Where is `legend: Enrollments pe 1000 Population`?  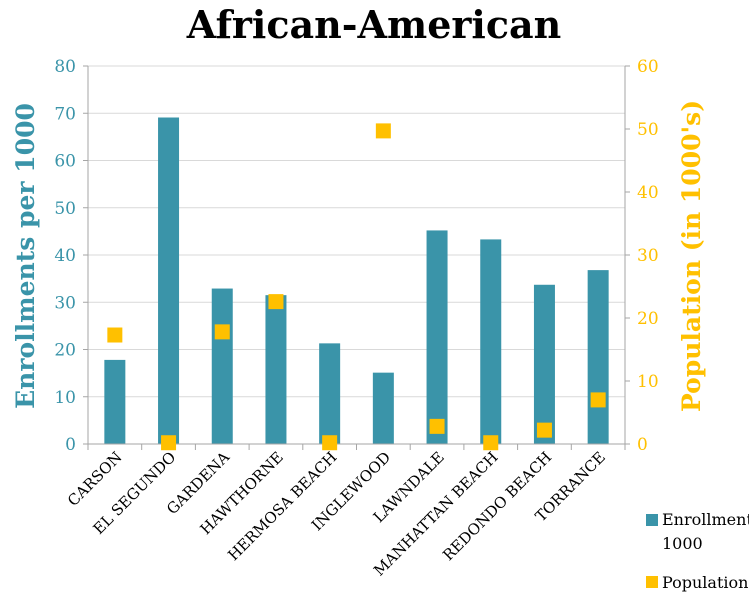
legend: Enrollments pe 1000 Population is located at coordinates (697, 551).